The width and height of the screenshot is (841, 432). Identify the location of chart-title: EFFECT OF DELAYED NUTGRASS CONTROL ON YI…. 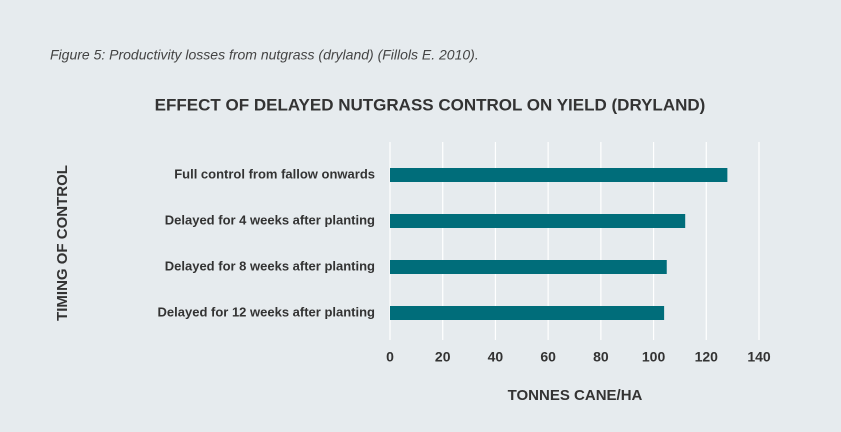
(430, 104).